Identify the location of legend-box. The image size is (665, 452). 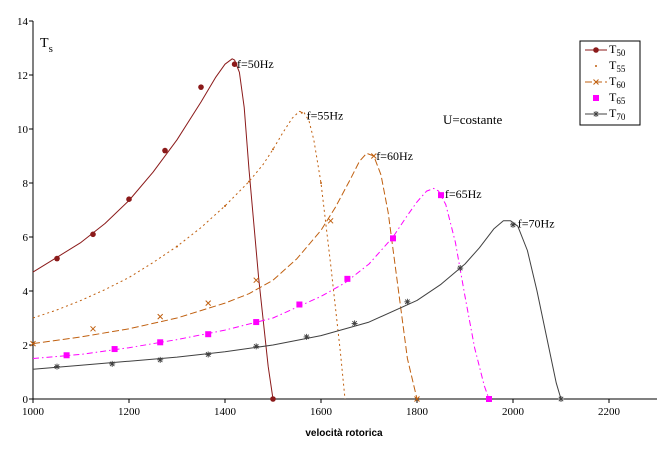
(610, 83).